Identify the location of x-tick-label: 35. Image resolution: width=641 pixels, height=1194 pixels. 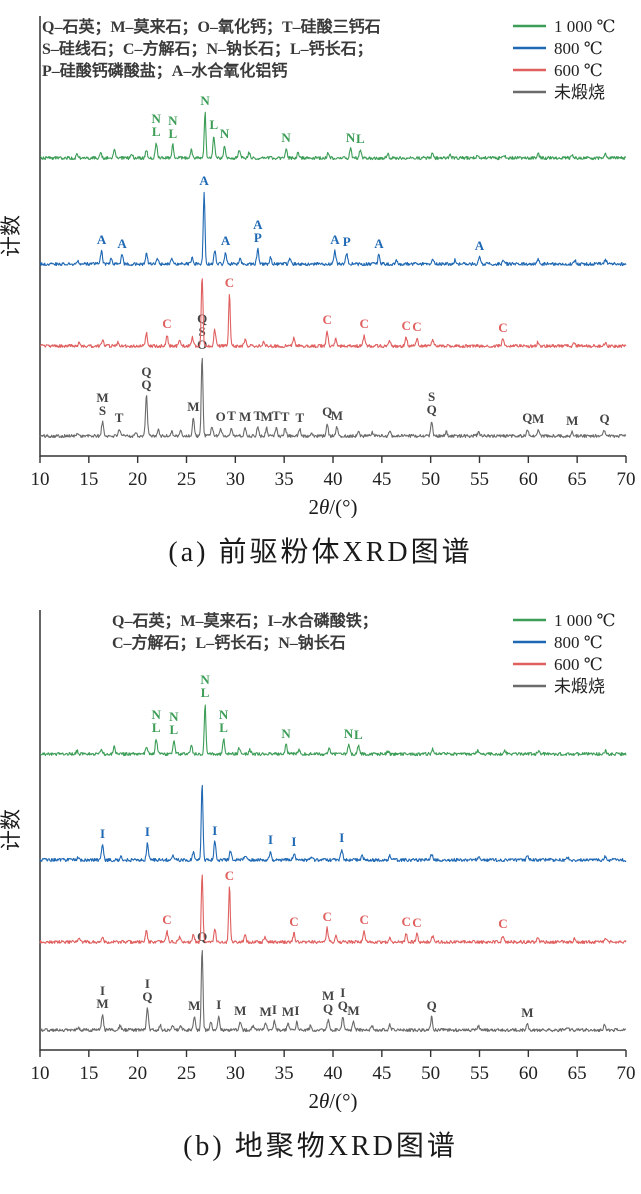
(284, 479).